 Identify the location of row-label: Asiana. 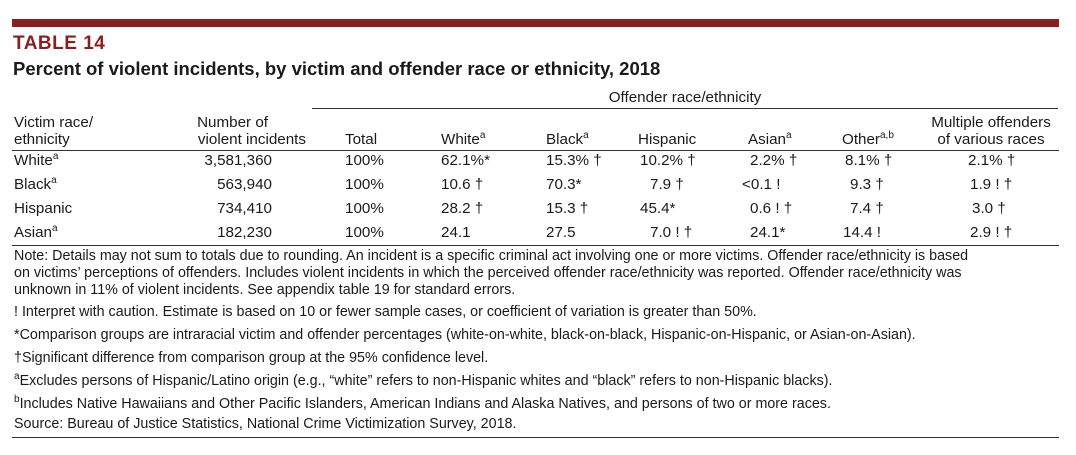
(36, 231).